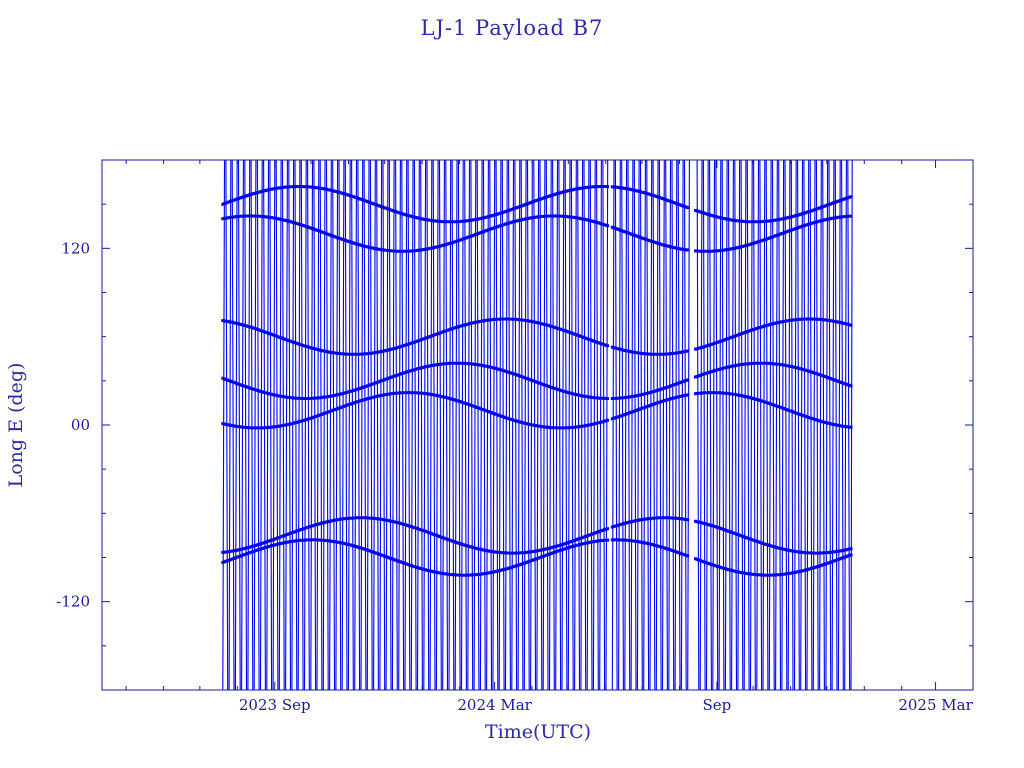 Image resolution: width=1024 pixels, height=768 pixels. I want to click on x-tick-label: 2025 Mar, so click(935, 705).